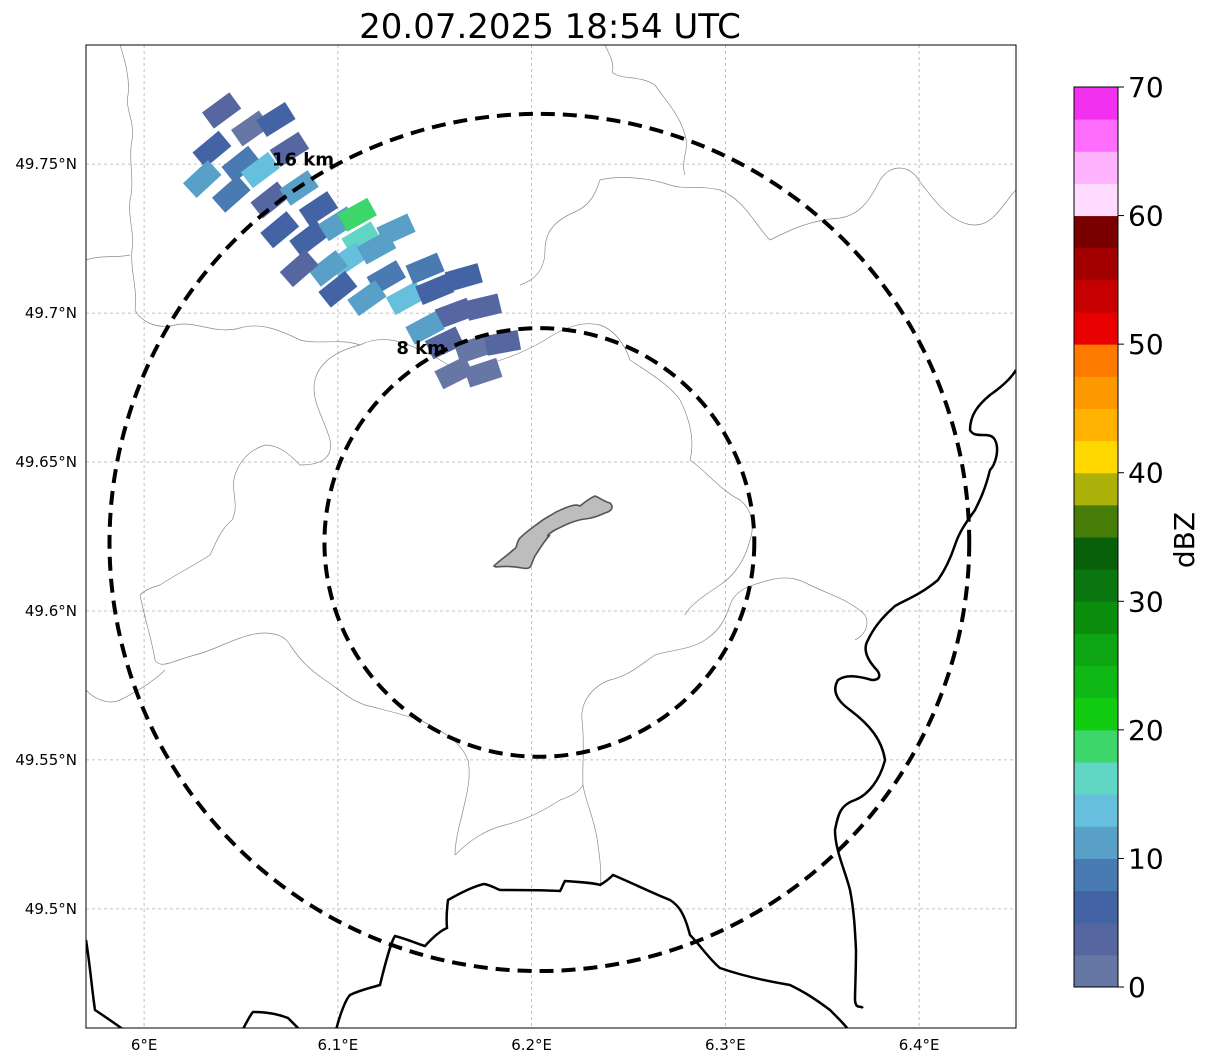 This screenshot has height=1064, width=1207. I want to click on colorbar-tick-label: 50, so click(1146, 344).